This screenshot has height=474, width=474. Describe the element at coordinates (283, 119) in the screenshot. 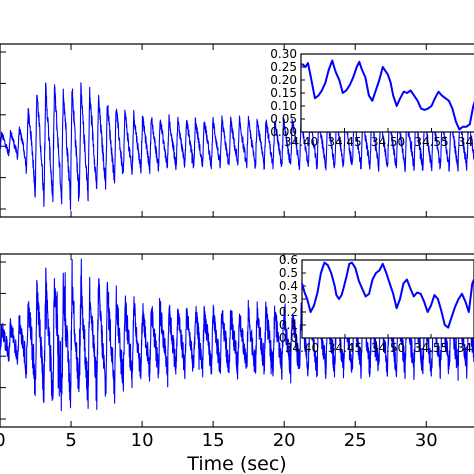

I see `inset-y-tick-label: 0.05` at that location.